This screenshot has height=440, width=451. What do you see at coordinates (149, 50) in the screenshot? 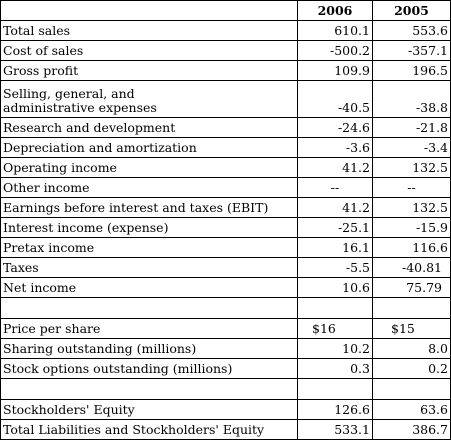
I see `row-label: Cost of sales` at bounding box center [149, 50].